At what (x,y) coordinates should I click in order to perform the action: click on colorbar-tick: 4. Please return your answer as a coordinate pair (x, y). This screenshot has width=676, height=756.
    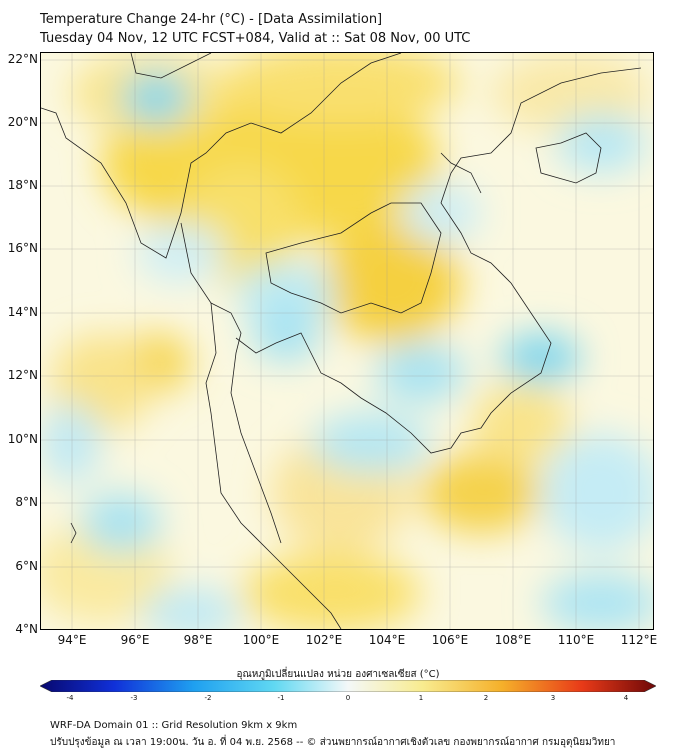
    Looking at the image, I should click on (626, 698).